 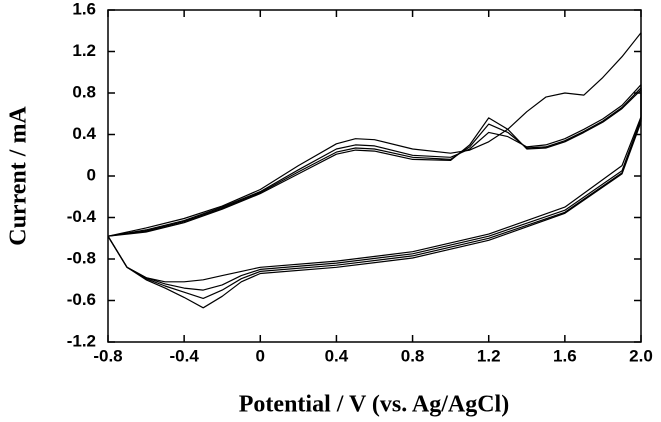 I want to click on x-tick-label: 1.2, so click(x=489, y=355).